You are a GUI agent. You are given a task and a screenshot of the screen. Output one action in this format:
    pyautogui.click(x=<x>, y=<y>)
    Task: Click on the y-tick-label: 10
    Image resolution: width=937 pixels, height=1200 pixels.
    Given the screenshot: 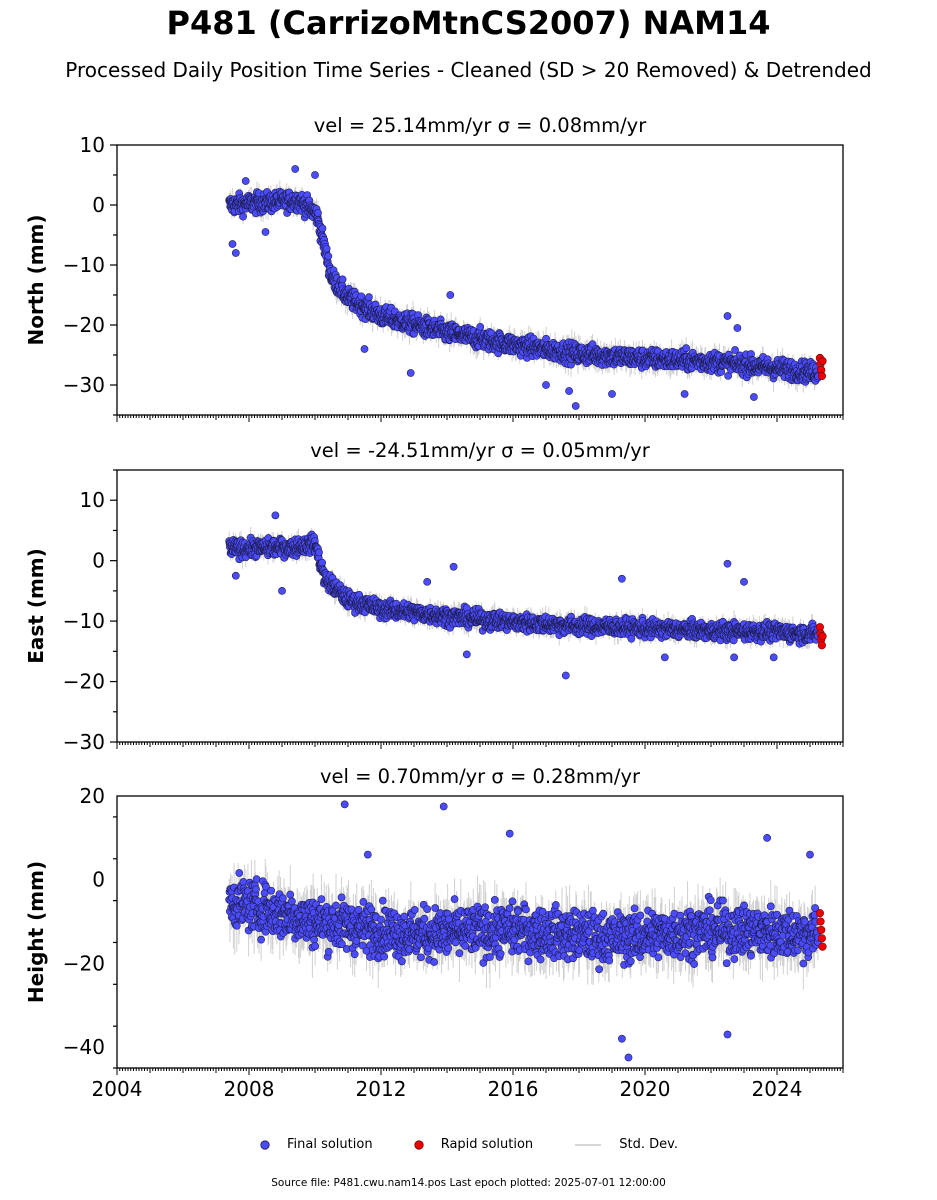 What is the action you would take?
    pyautogui.click(x=92, y=145)
    